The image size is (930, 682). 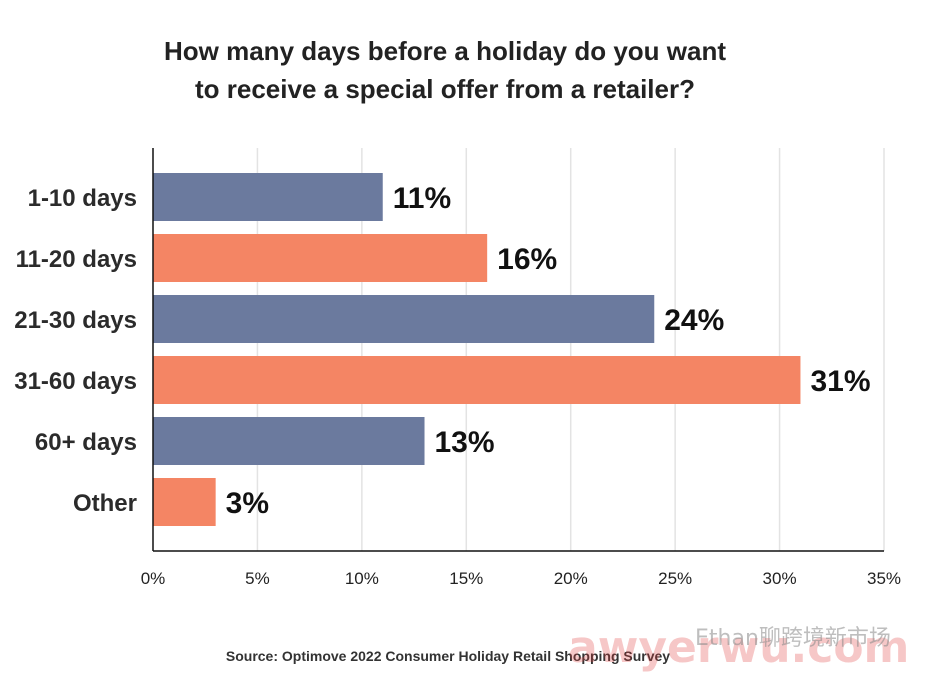 I want to click on x-tick-label: 5%, so click(x=257, y=578).